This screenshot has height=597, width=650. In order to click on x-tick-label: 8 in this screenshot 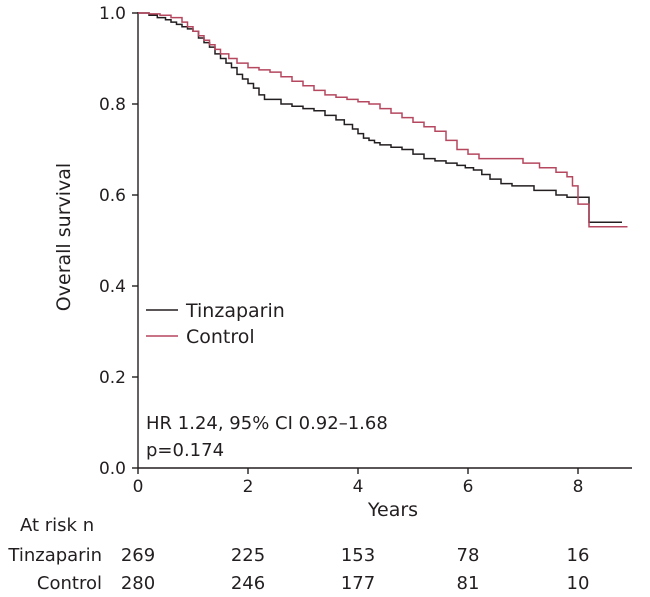, I will do `click(578, 487)`.